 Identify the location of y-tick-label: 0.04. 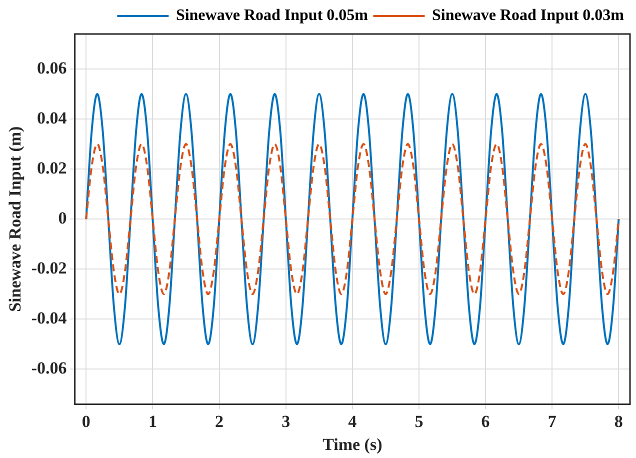
(52, 118).